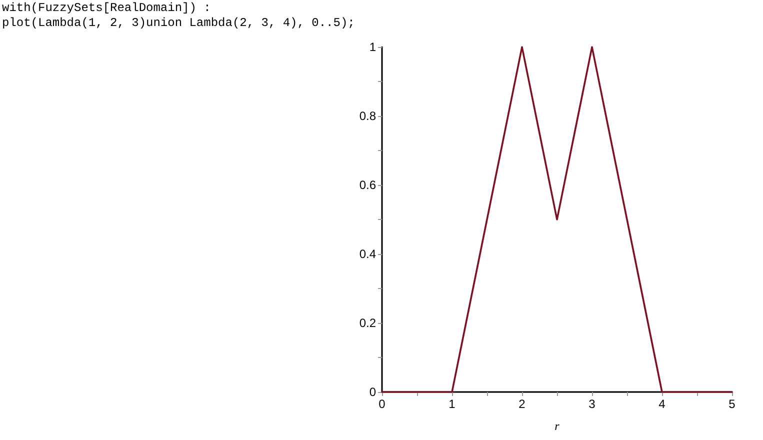 The height and width of the screenshot is (440, 763). Describe the element at coordinates (522, 404) in the screenshot. I see `x-tick-label: 2` at that location.